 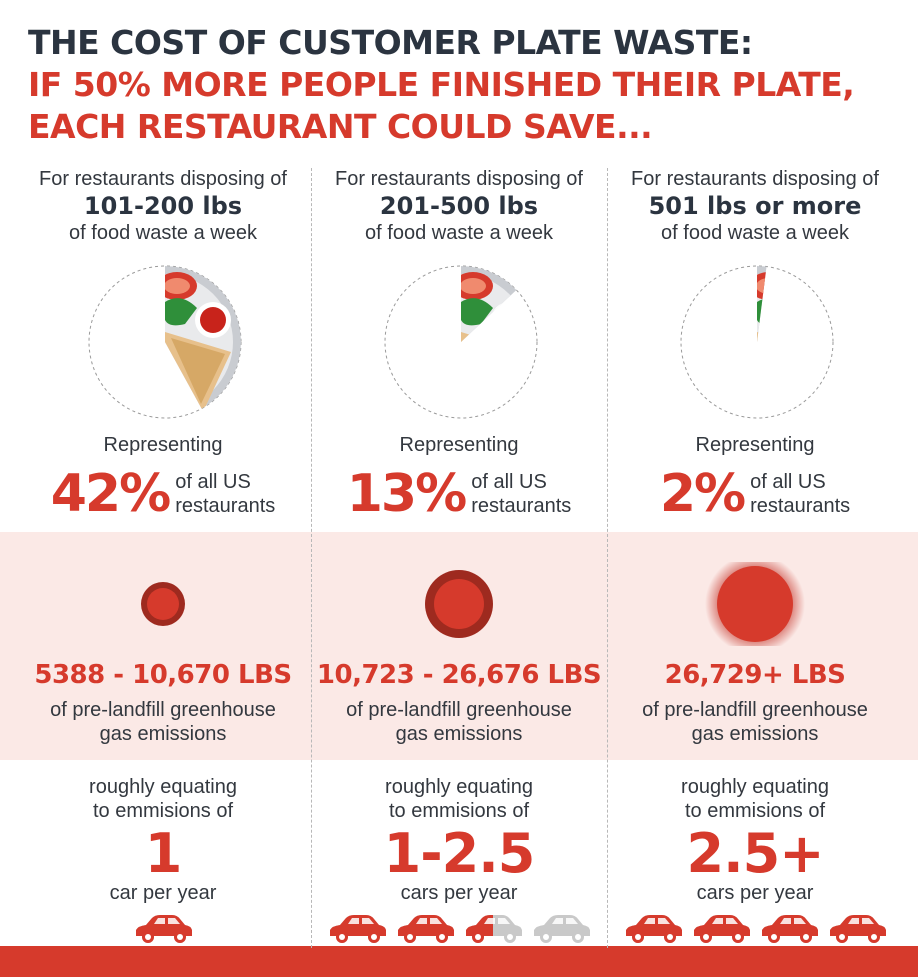 I want to click on cars-value: 1, so click(x=163, y=853).